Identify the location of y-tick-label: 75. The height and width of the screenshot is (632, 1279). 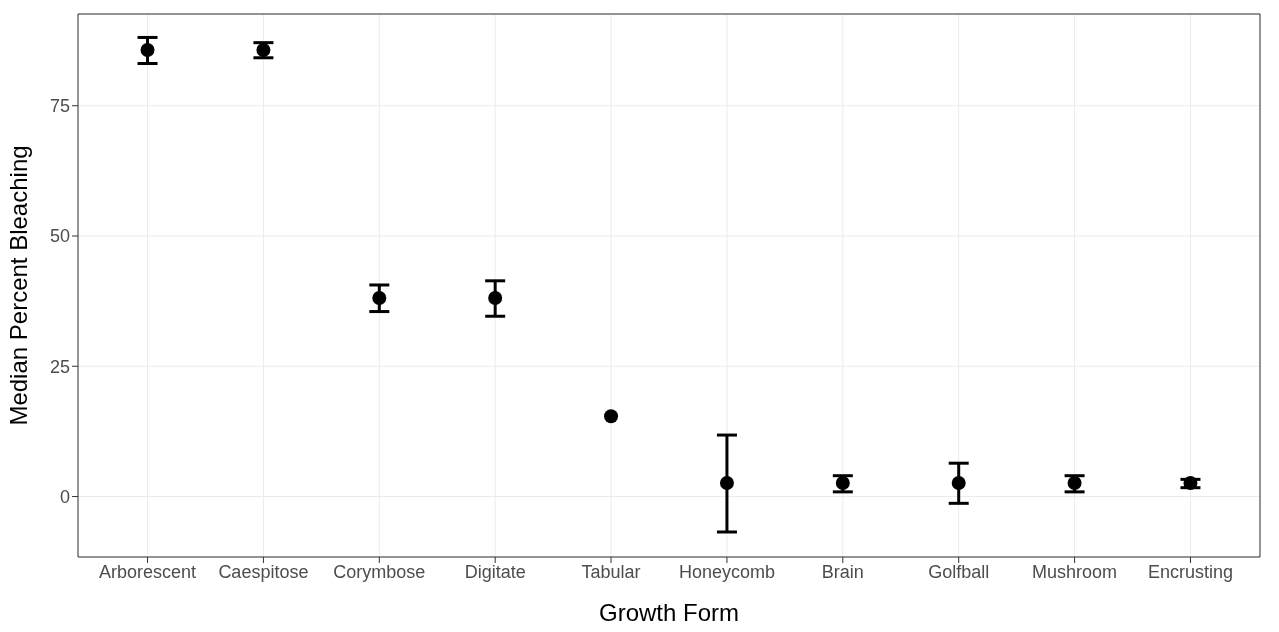
(59, 106).